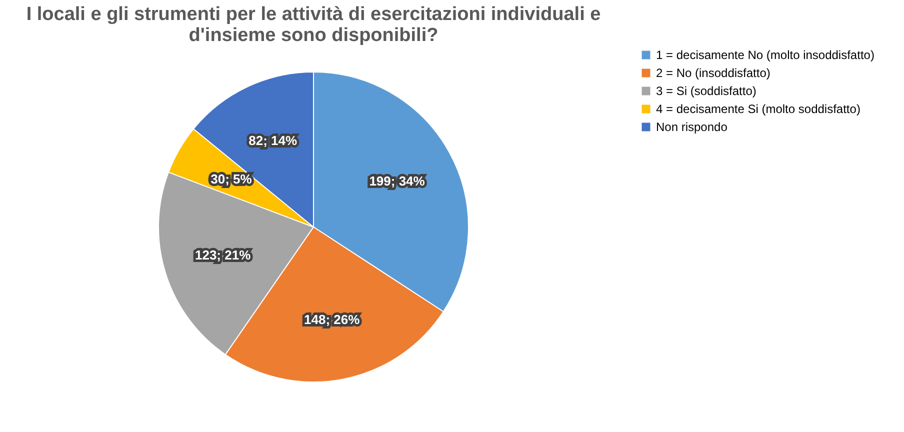 This screenshot has width=904, height=432. Describe the element at coordinates (765, 55) in the screenshot. I see `legend-label: 1 = decisamente No (molto insoddisfatto)` at that location.